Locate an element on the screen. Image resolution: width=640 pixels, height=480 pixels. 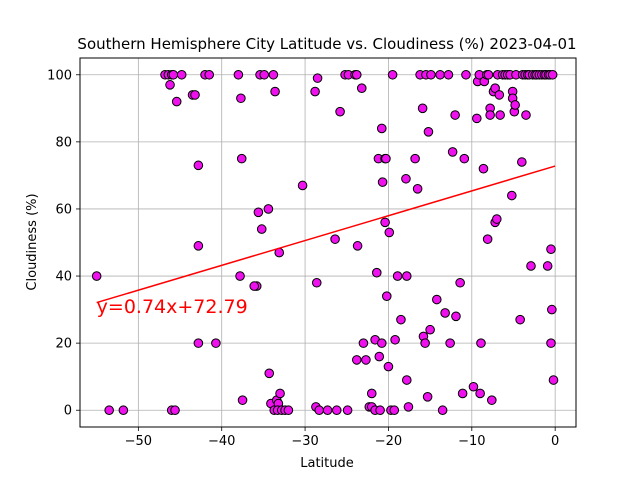
y-tick-label: 0 is located at coordinates (68, 411).